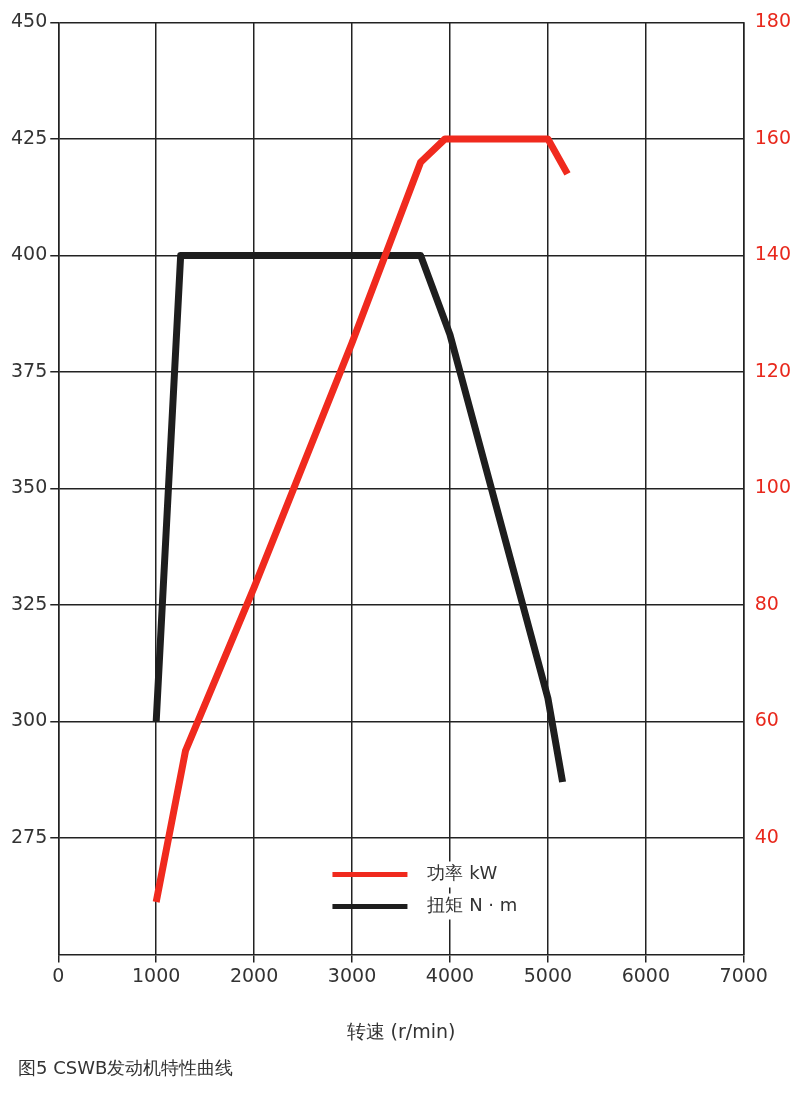 Image resolution: width=812 pixels, height=1094 pixels. Describe the element at coordinates (772, 369) in the screenshot. I see `y2-tick-label: 120` at that location.